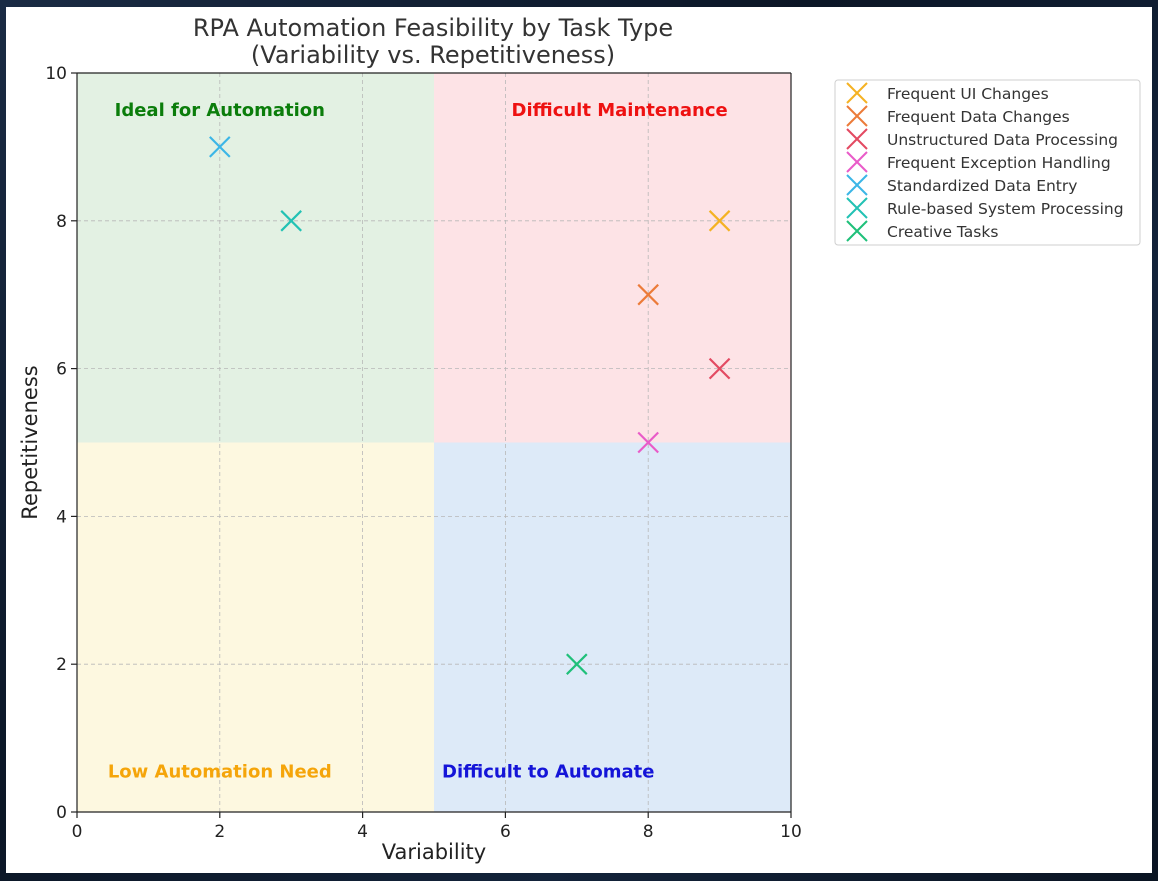  What do you see at coordinates (220, 110) in the screenshot?
I see `quadrant-label-ideal-for-automation: Ideal for Automation` at bounding box center [220, 110].